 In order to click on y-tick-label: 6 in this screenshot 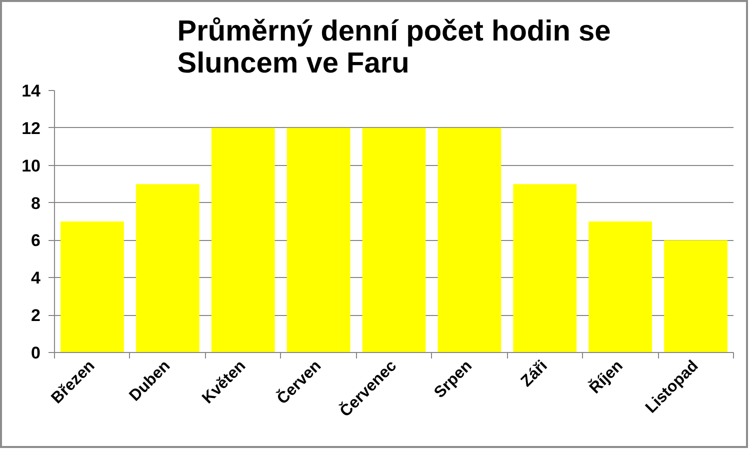, I will do `click(36, 240)`.